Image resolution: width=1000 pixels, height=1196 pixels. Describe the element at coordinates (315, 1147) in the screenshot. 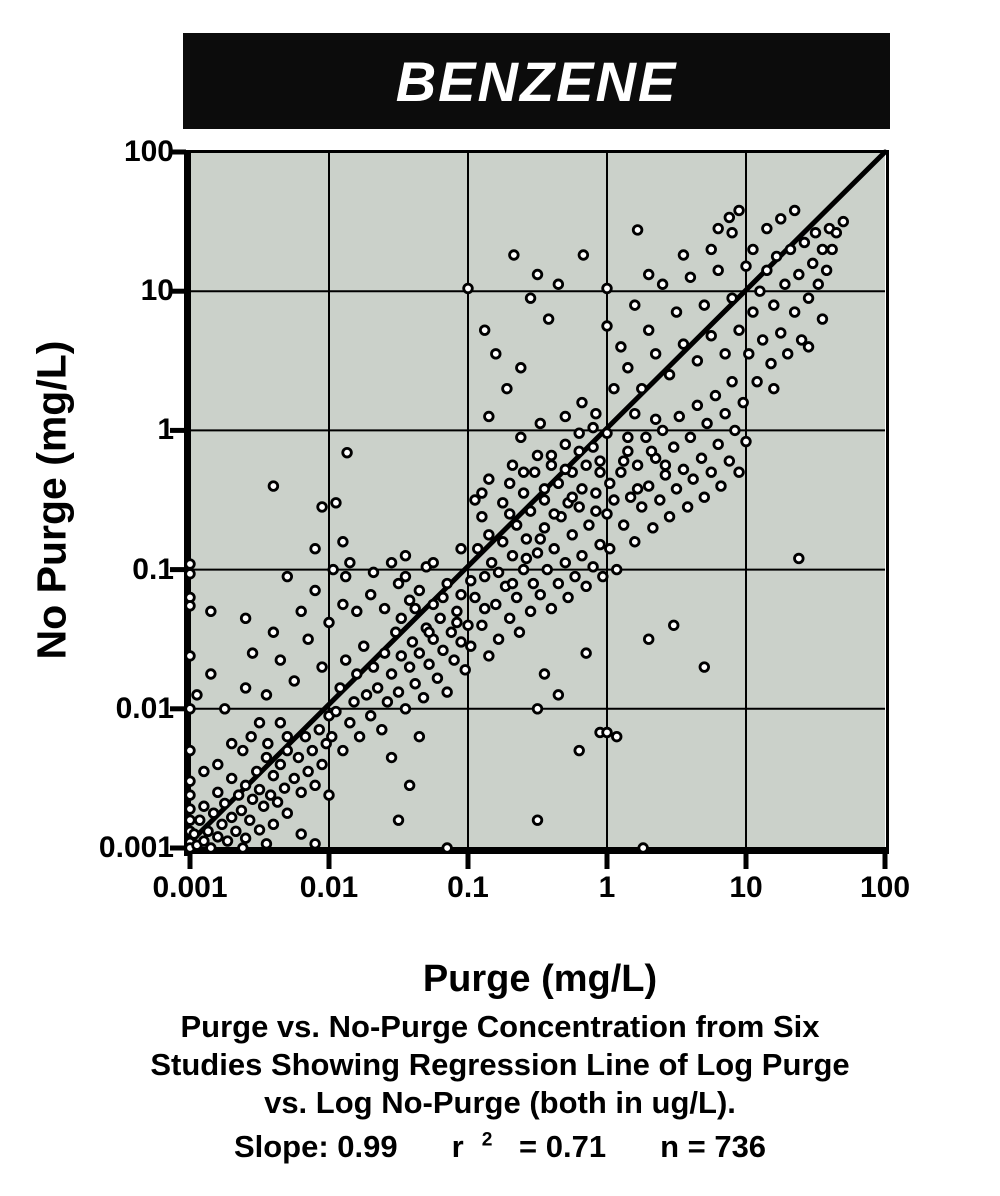

I see `stat-slope: Slope: 0.99` at that location.